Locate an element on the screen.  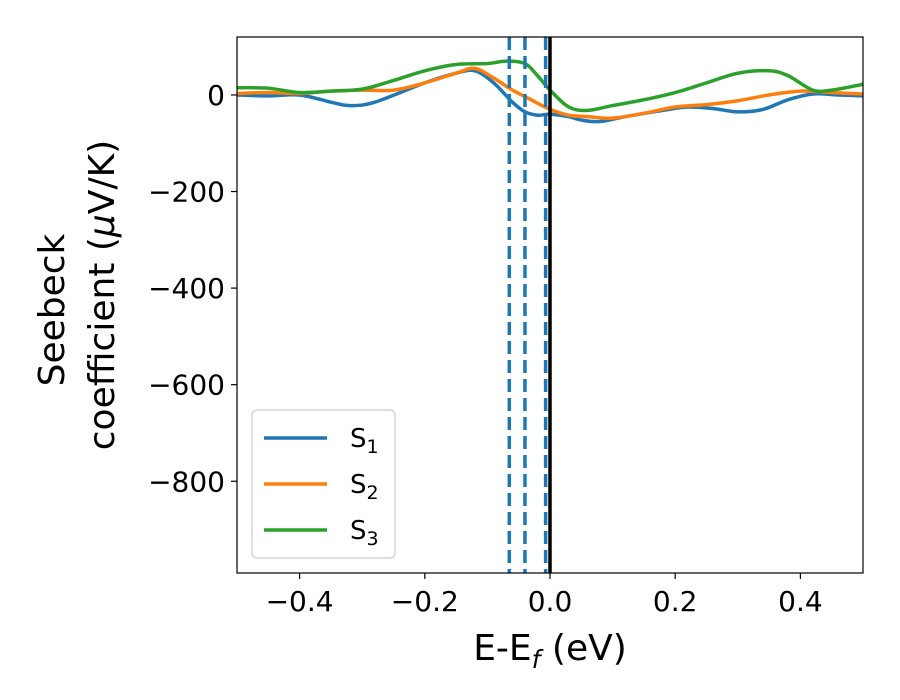
y-tick-label: 0 is located at coordinates (216, 95).